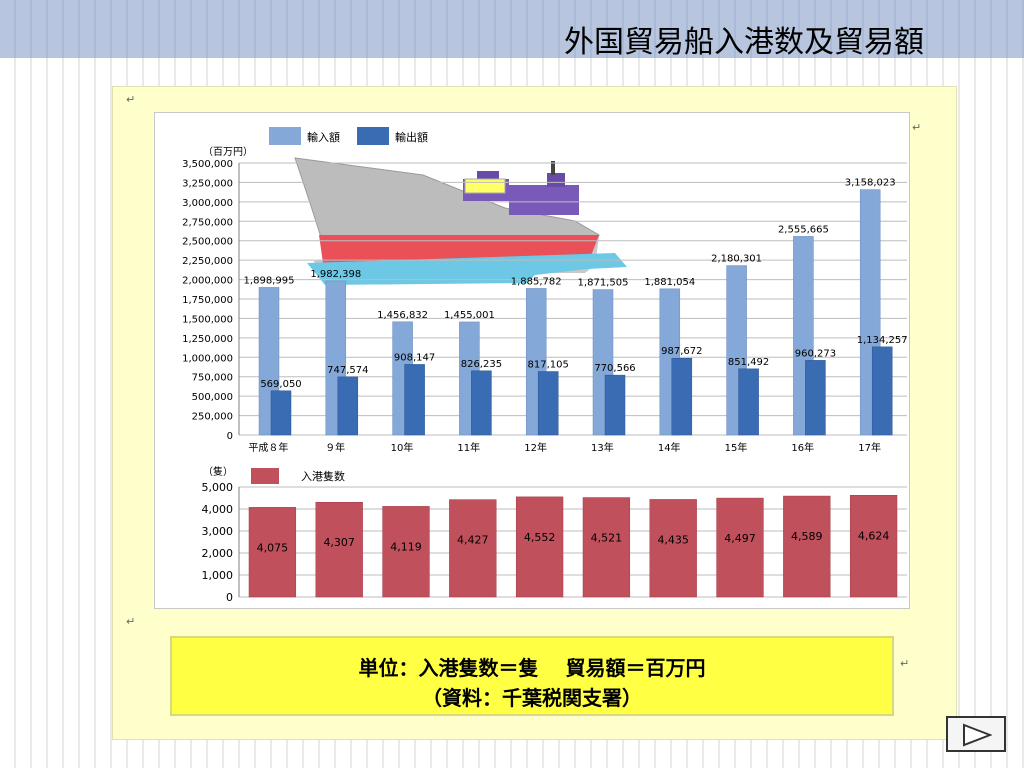  Describe the element at coordinates (532, 668) in the screenshot. I see `unit-note: 単位：入港隻数＝隻 貿易額＝百万円` at that location.